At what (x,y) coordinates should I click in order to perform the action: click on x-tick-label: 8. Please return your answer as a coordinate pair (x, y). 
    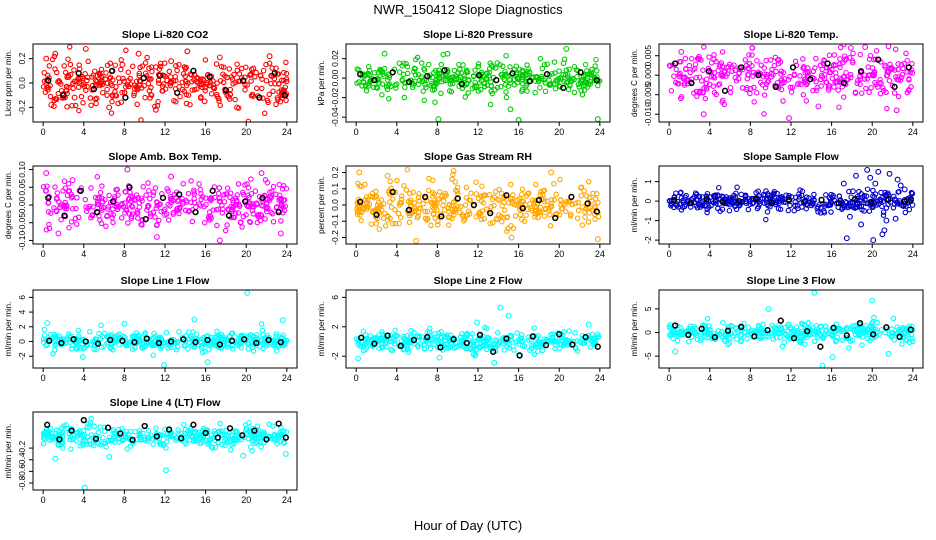
    Looking at the image, I should click on (750, 378).